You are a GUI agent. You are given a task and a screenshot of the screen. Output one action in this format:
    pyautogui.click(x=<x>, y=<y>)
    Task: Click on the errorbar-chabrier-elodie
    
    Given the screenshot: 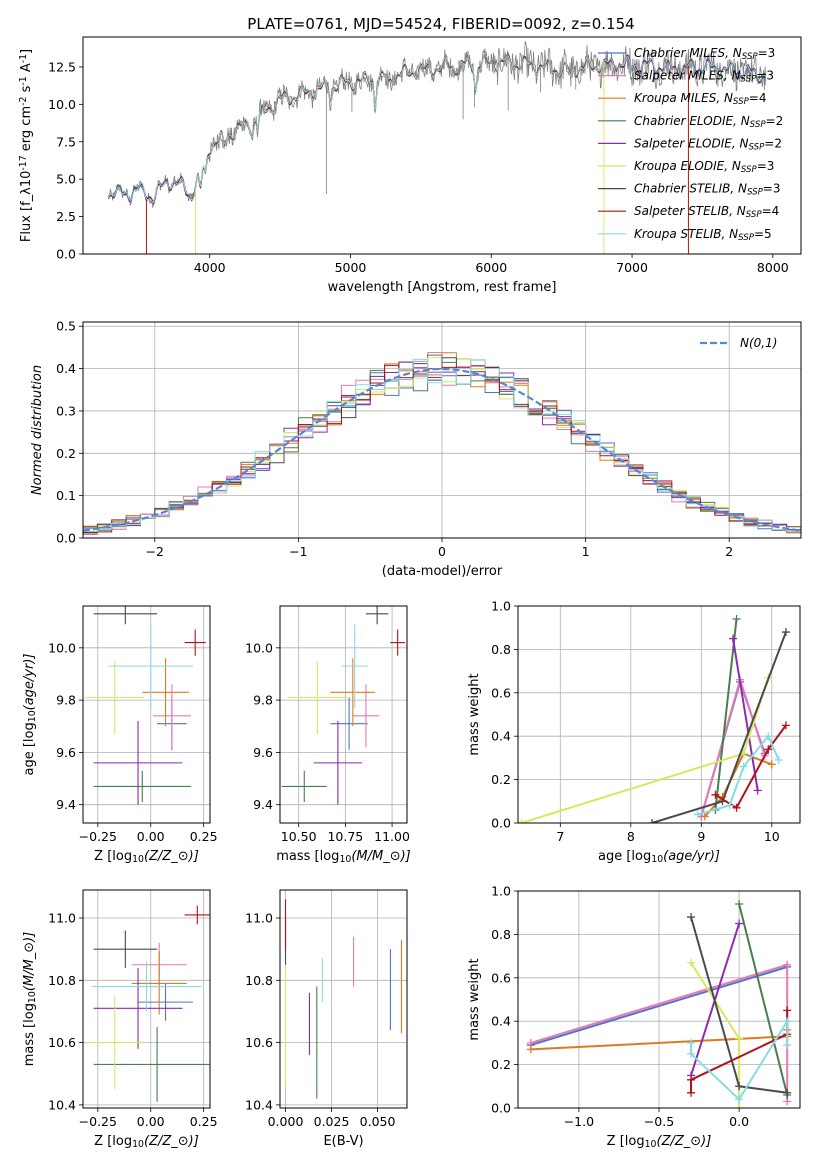 What is the action you would take?
    pyautogui.click(x=304, y=786)
    